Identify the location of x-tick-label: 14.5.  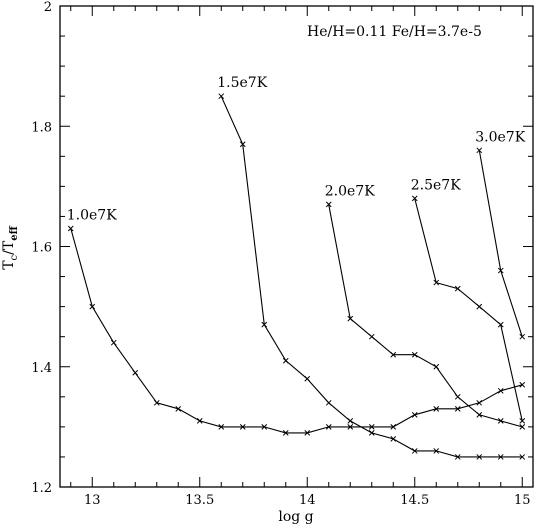
(414, 500).